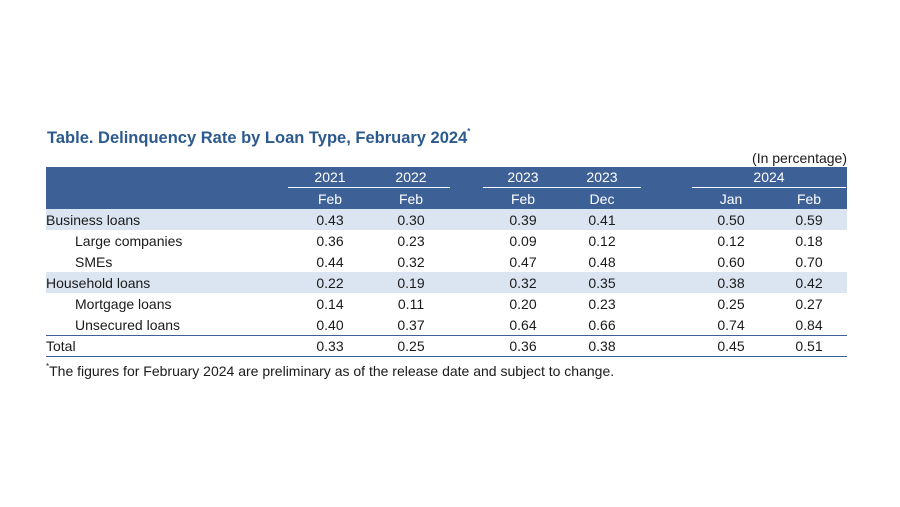 The width and height of the screenshot is (900, 507). Describe the element at coordinates (731, 324) in the screenshot. I see `value-cell: 0.74` at that location.